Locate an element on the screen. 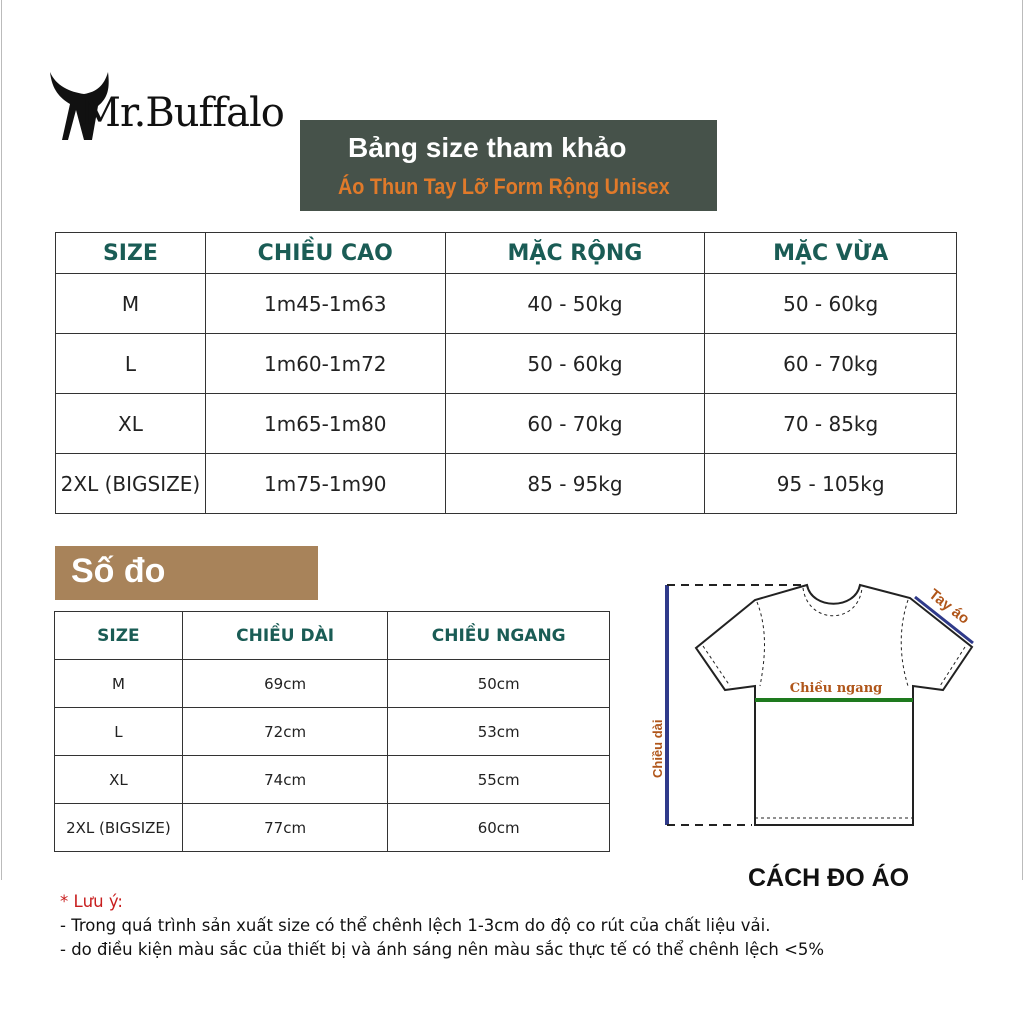 This screenshot has height=1024, width=1024. table-cell: 77cm is located at coordinates (285, 827).